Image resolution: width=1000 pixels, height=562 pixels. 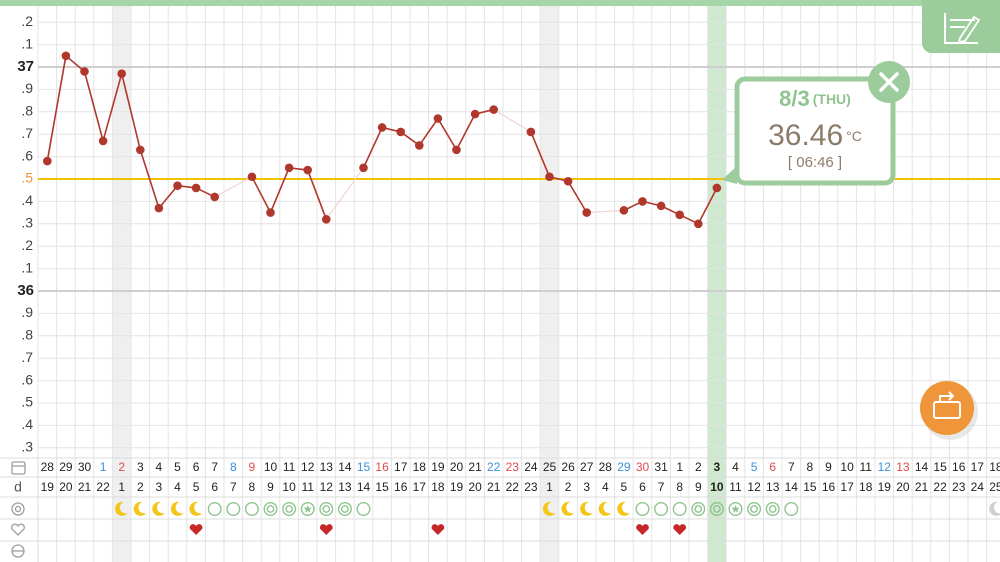 I want to click on y-tick-label: .7, so click(x=27, y=133).